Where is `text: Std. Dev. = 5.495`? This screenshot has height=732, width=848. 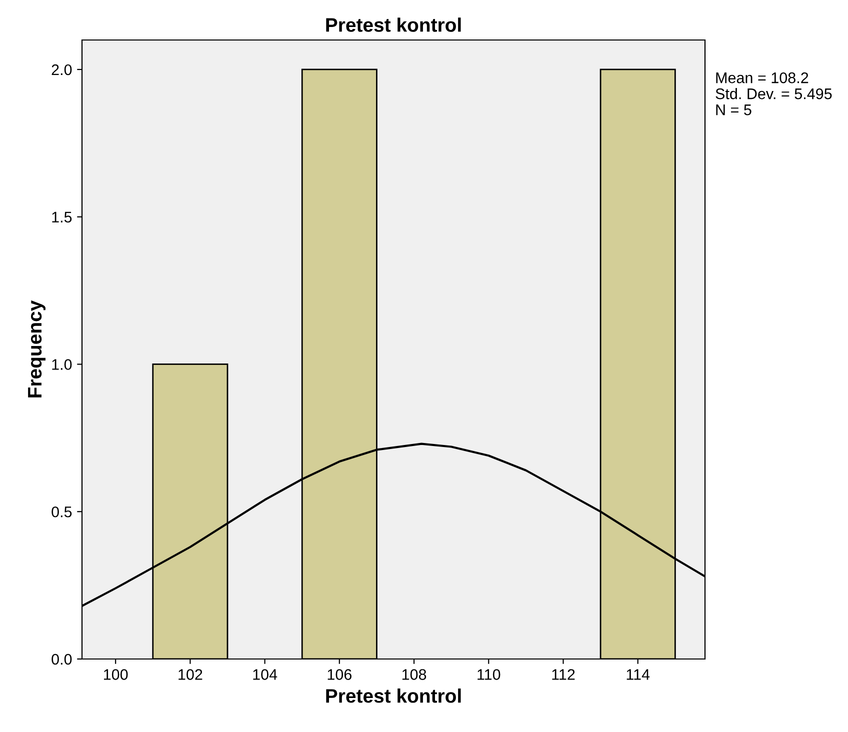 text: Std. Dev. = 5.495 is located at coordinates (774, 94).